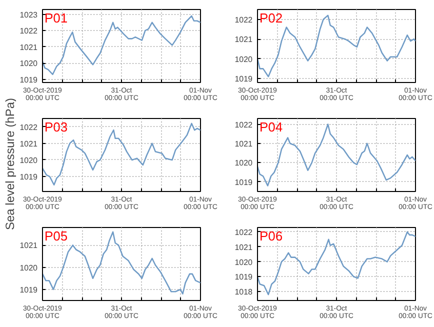 This screenshot has width=434, height=327. Describe the element at coordinates (56, 18) in the screenshot. I see `chart-title: P01` at that location.